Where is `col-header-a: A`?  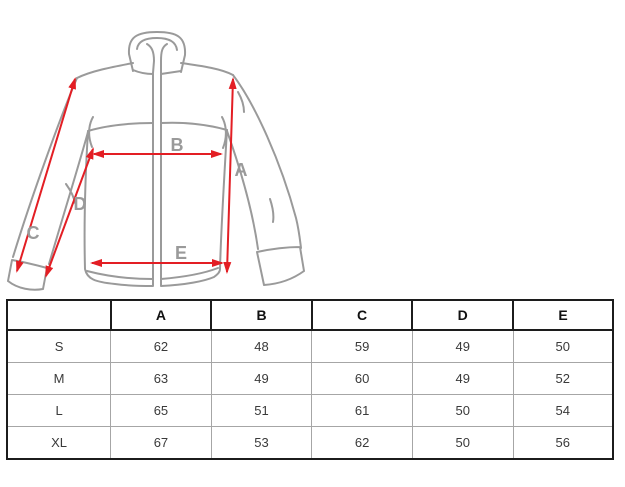
col-header-a: A is located at coordinates (161, 315).